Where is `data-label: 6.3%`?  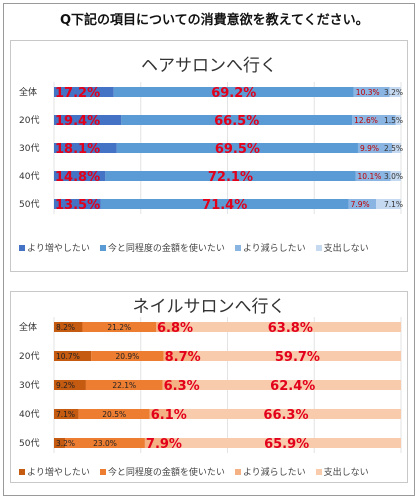 data-label: 6.3% is located at coordinates (182, 386).